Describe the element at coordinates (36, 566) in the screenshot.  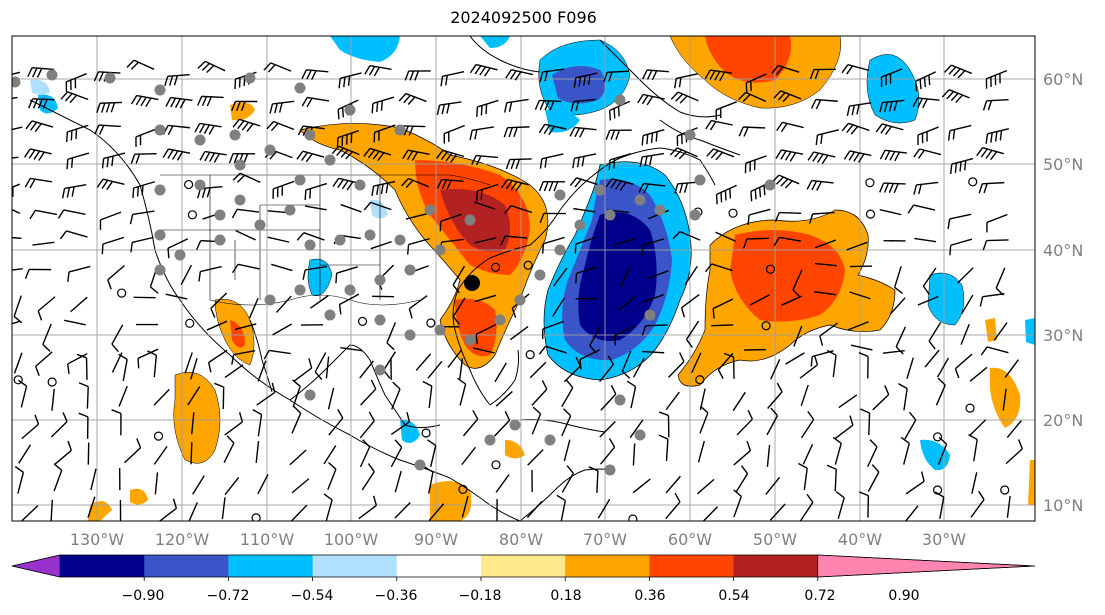
I see `colorbar-extend-min` at that location.